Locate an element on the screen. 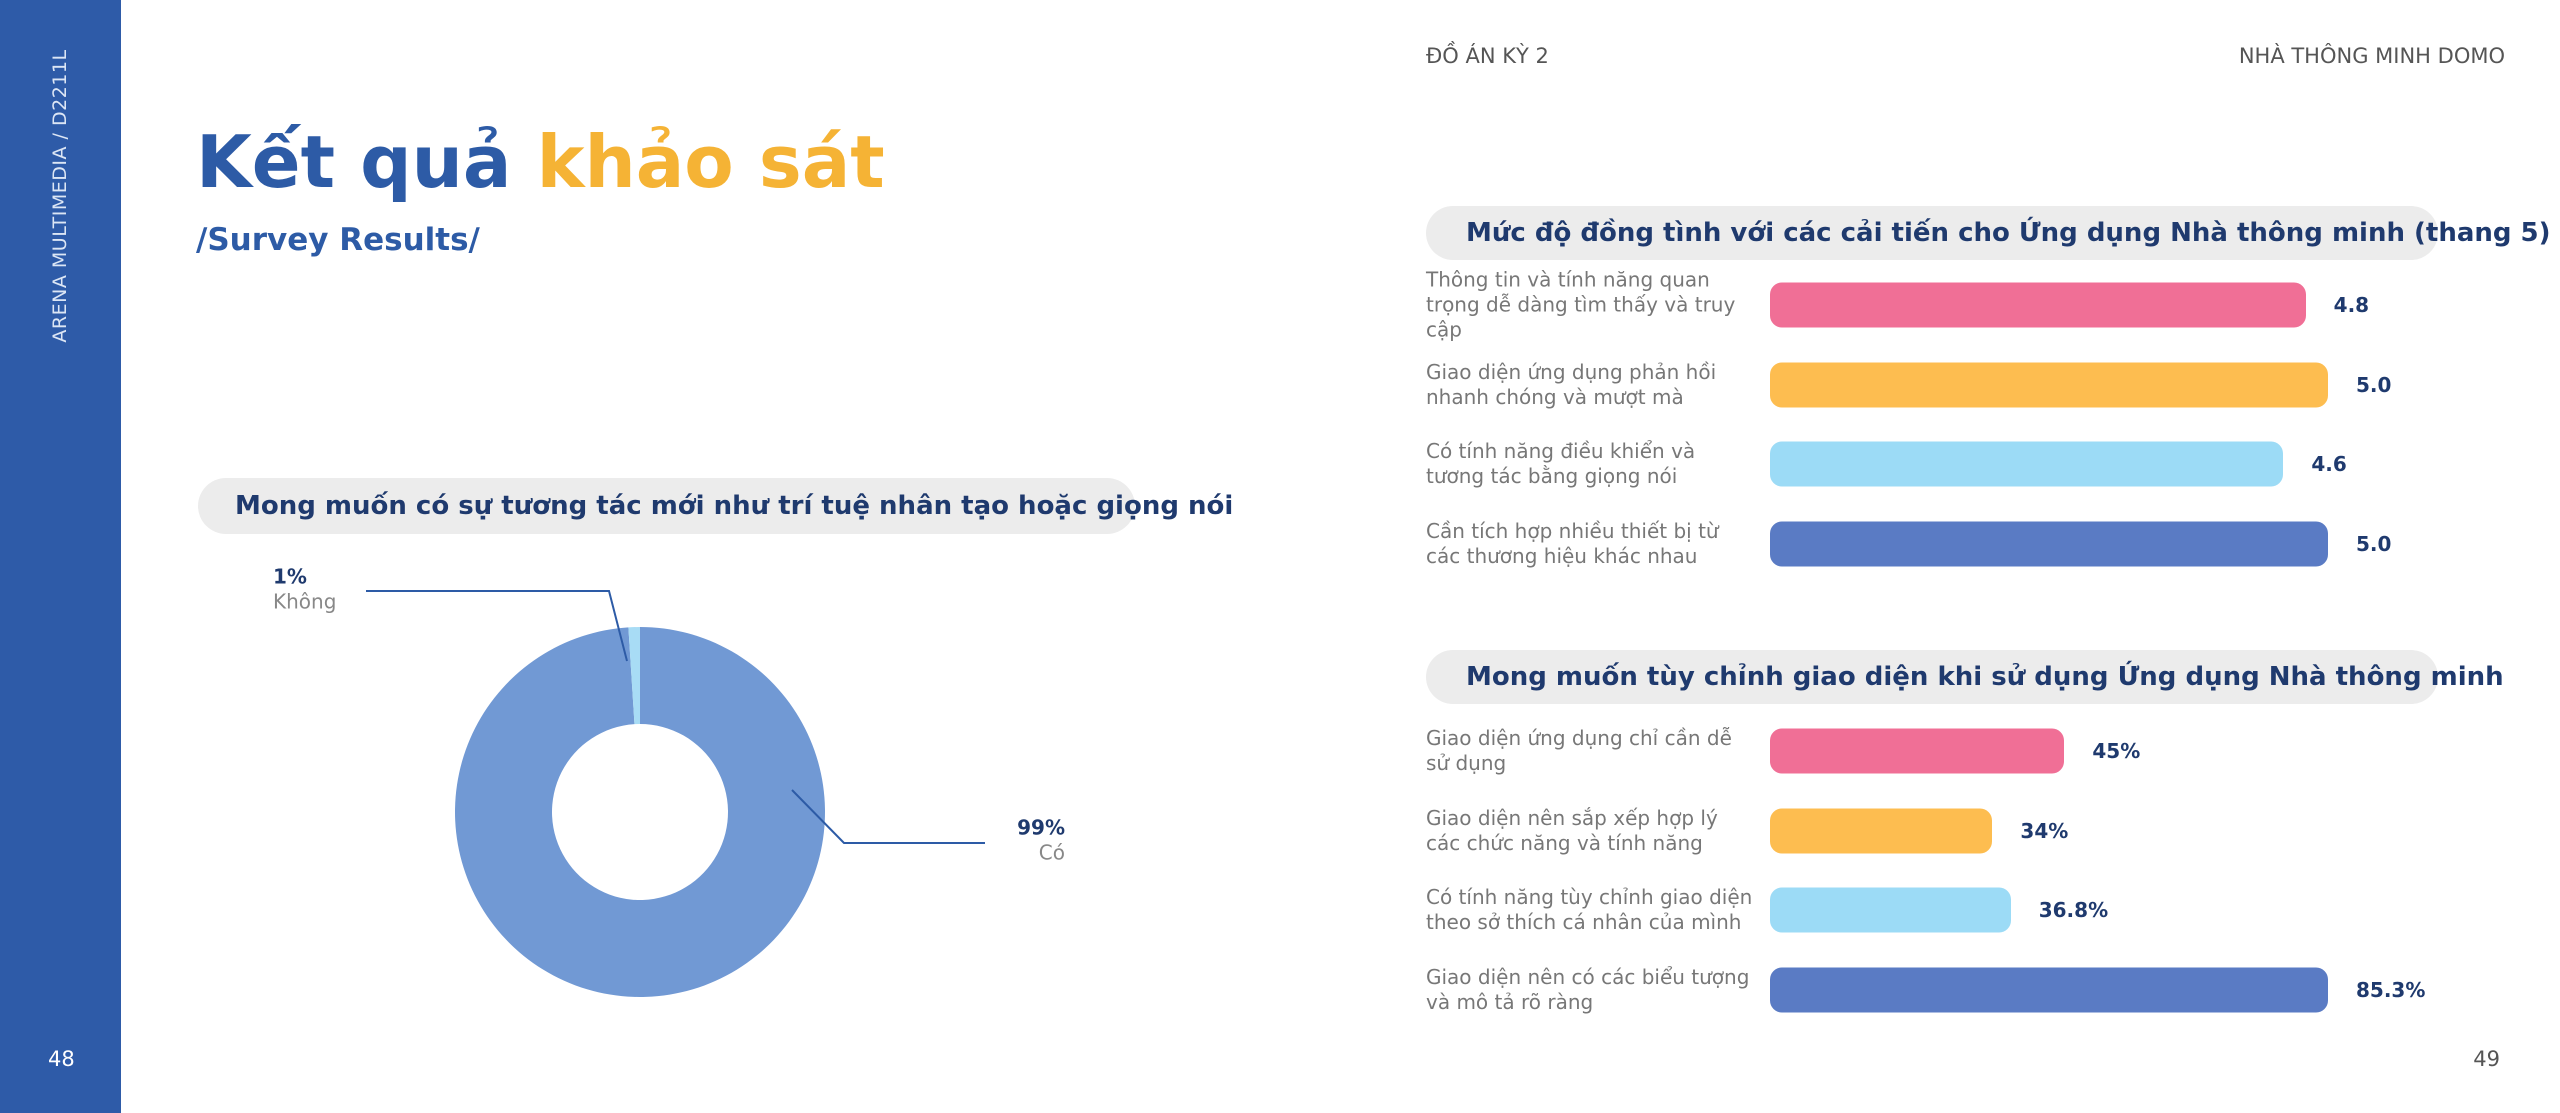 The width and height of the screenshot is (2560, 1113). value-label: 45% is located at coordinates (2116, 751).